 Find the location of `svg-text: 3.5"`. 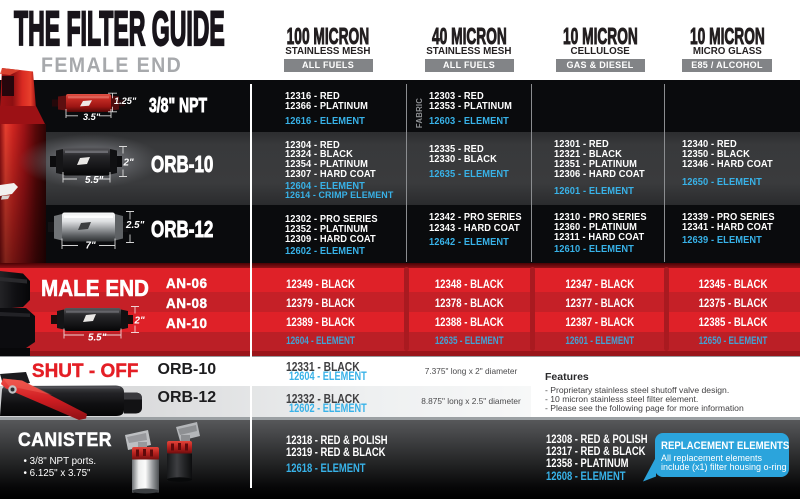

svg-text: 3.5" is located at coordinates (92, 117).